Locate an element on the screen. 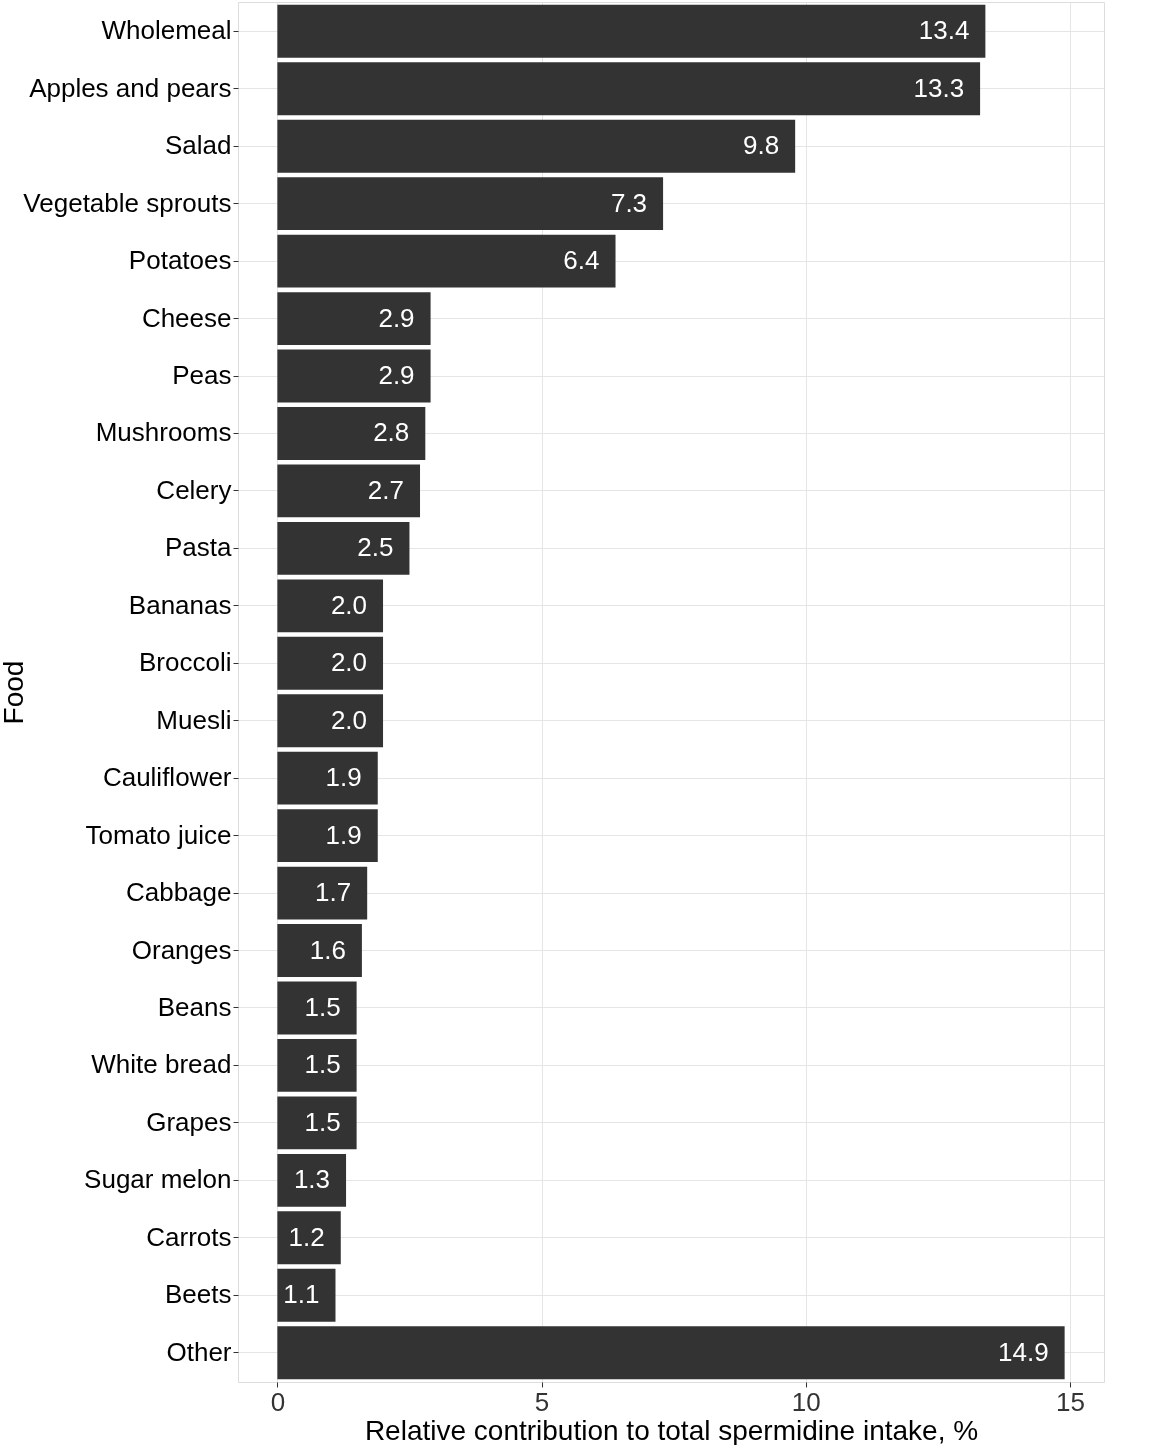  y-tick-label: Mushrooms is located at coordinates (163, 432).